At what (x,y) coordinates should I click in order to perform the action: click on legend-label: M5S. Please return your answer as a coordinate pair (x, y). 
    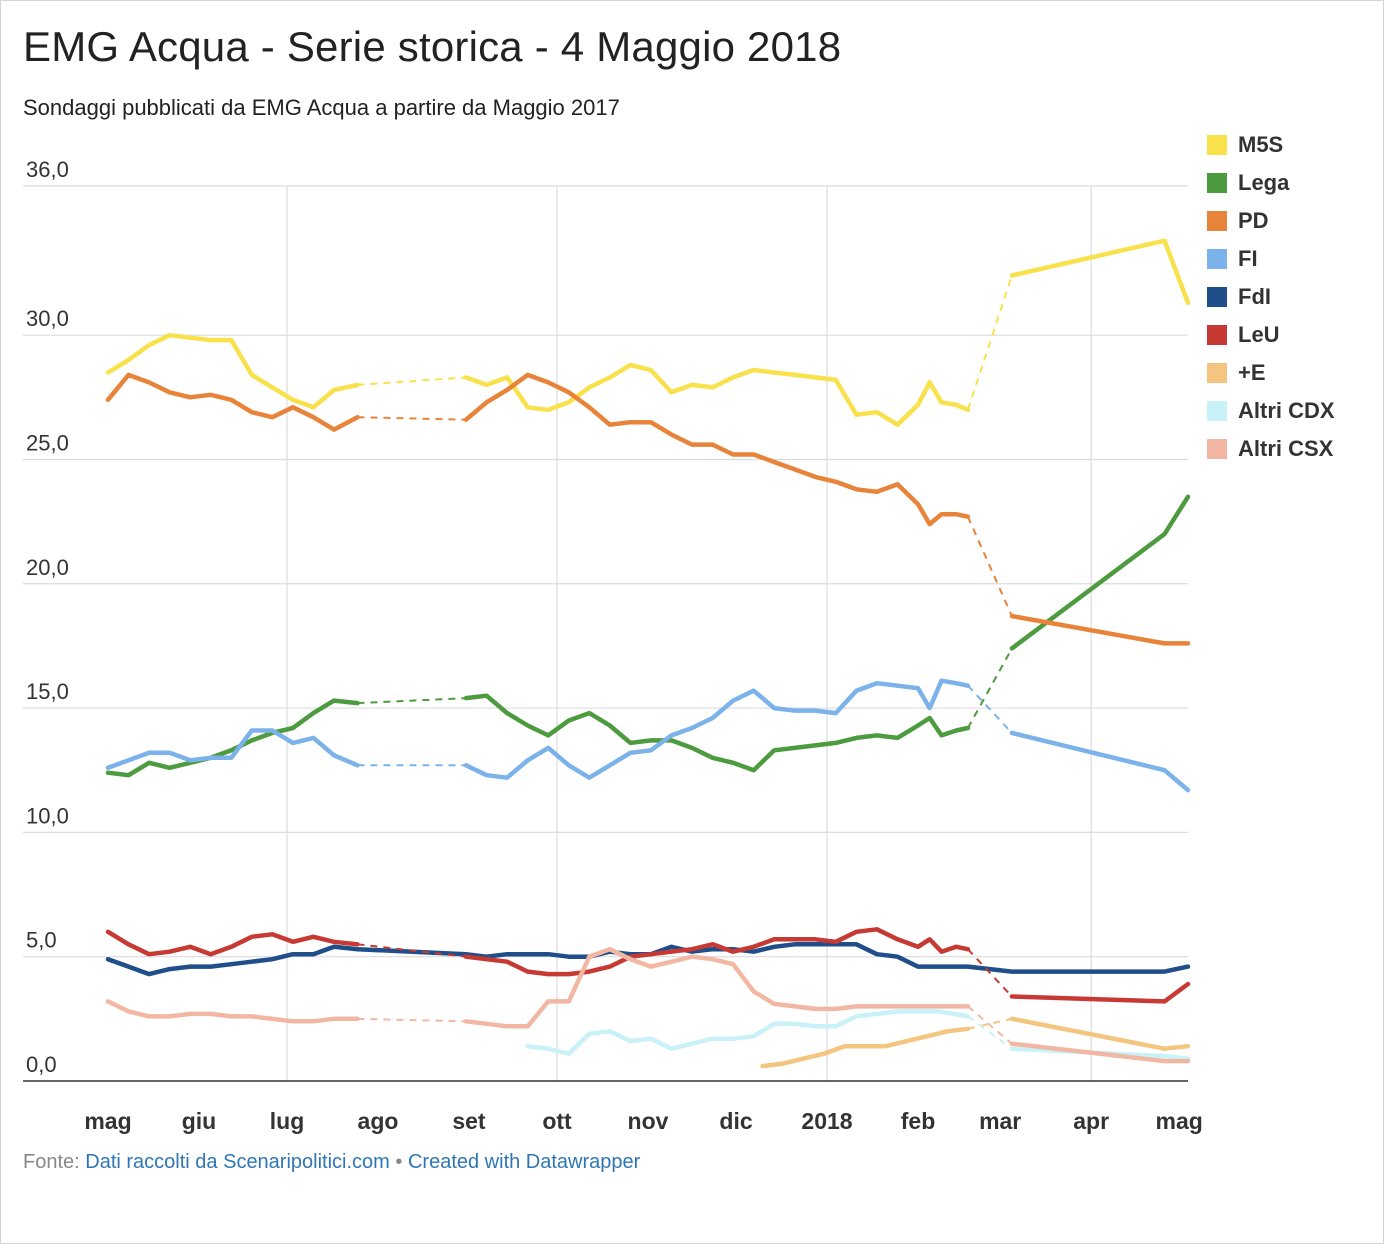
    Looking at the image, I should click on (1261, 144).